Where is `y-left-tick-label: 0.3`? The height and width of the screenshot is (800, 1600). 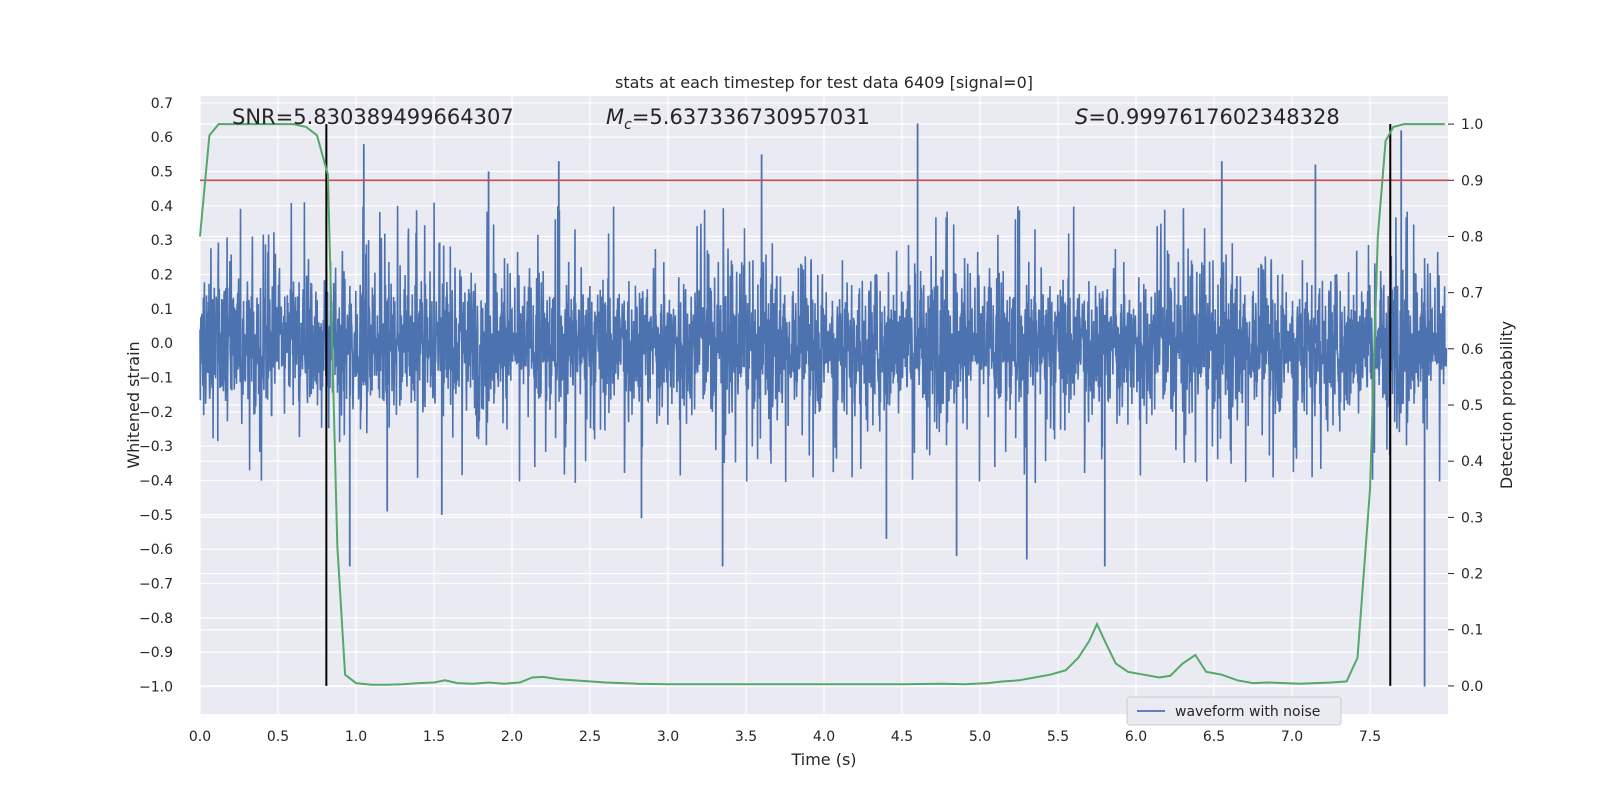
y-left-tick-label: 0.3 is located at coordinates (162, 241).